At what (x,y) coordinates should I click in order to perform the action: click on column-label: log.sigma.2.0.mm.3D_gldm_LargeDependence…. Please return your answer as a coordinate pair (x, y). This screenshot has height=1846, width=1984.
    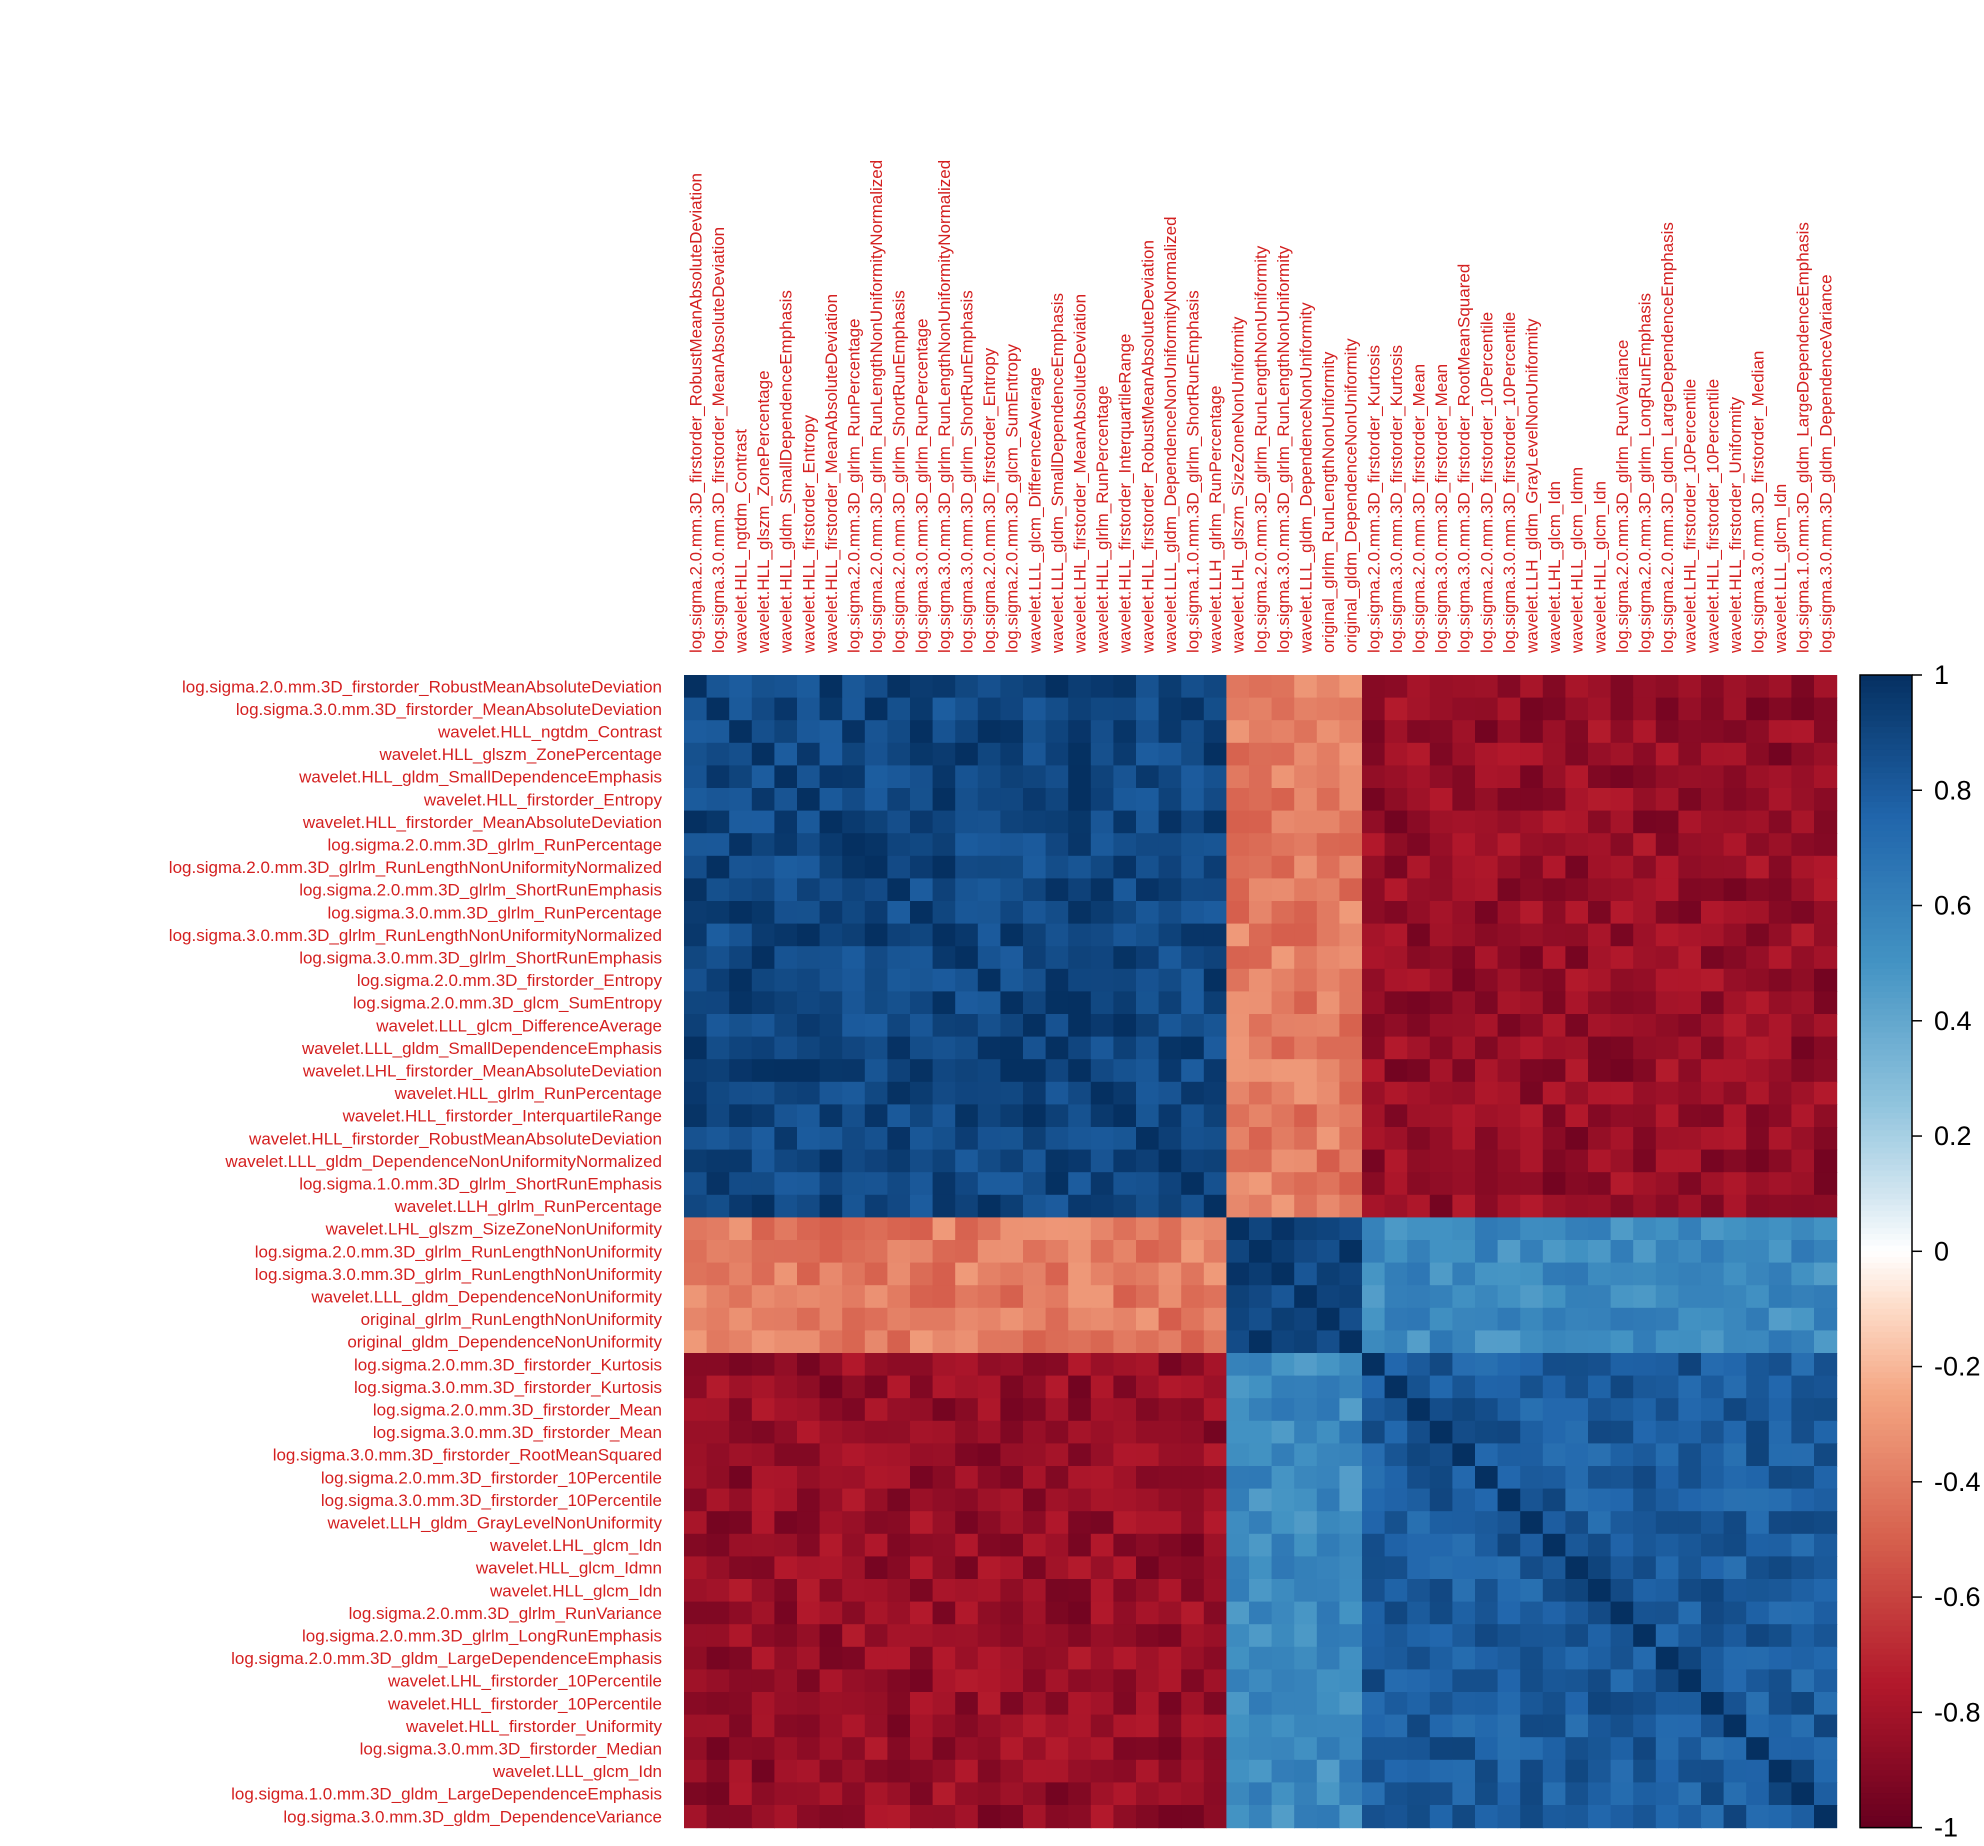
    Looking at the image, I should click on (1667, 437).